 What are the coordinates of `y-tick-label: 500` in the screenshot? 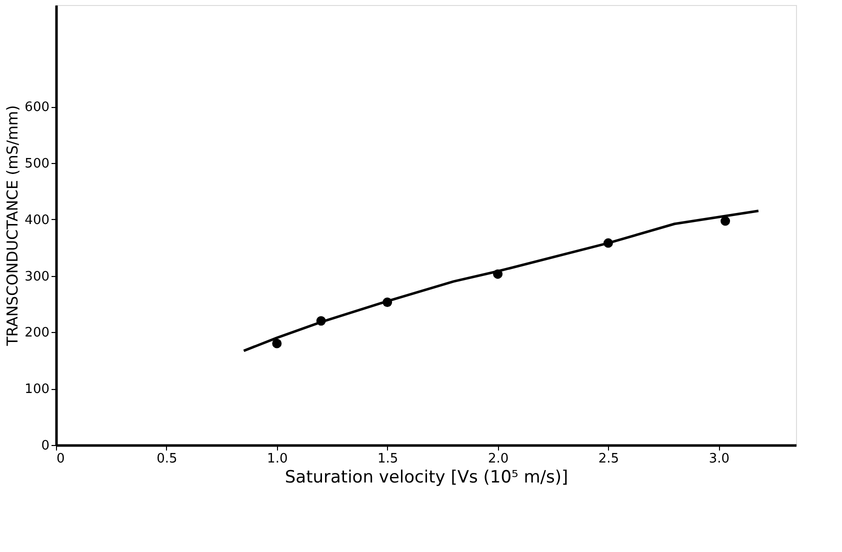 It's located at (37, 164).